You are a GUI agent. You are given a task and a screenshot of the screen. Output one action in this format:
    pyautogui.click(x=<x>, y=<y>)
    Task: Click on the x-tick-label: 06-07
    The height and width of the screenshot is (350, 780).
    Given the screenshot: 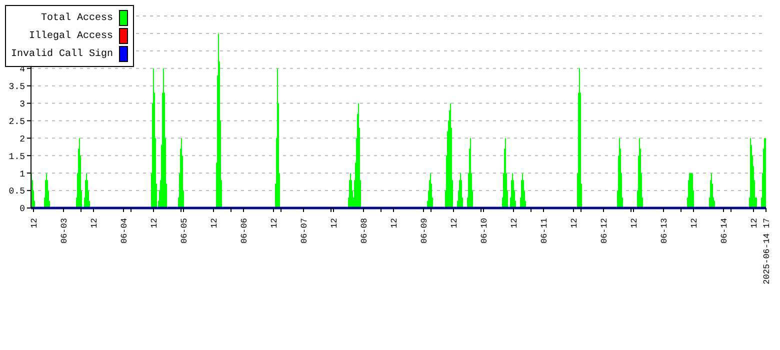 What is the action you would take?
    pyautogui.click(x=305, y=231)
    